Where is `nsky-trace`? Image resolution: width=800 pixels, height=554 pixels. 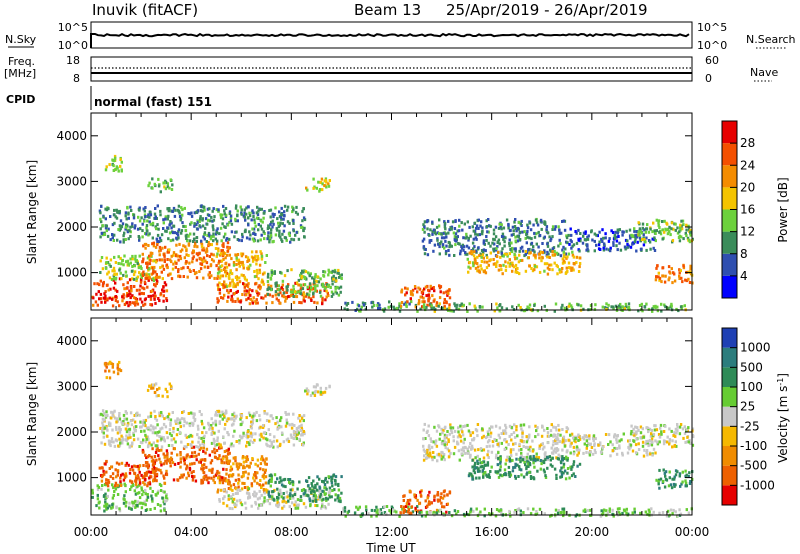
nsky-trace is located at coordinates (391, 35).